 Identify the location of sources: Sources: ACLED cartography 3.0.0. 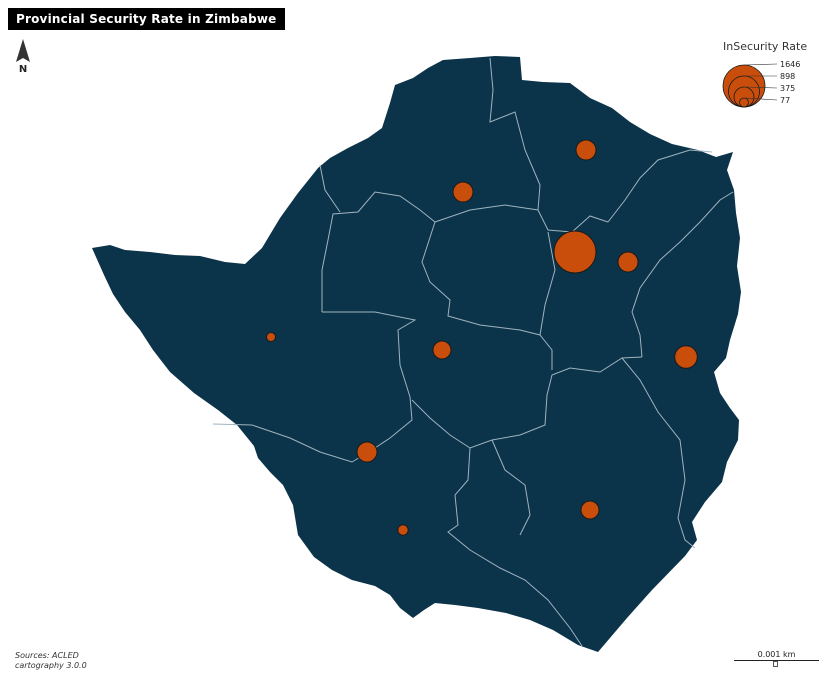
(51, 661).